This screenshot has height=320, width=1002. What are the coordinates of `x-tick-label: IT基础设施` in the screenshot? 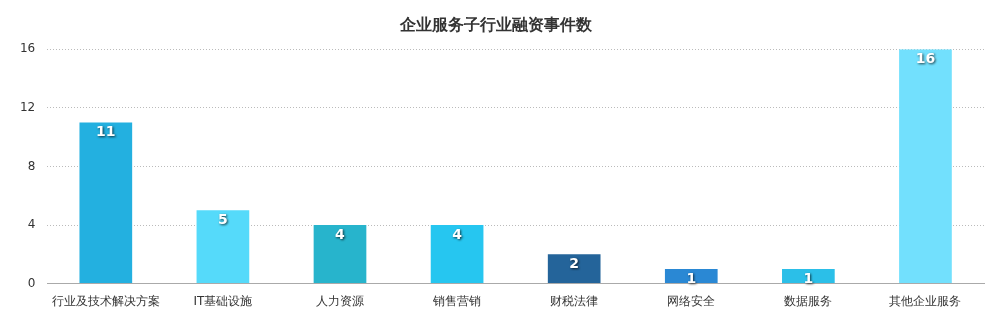 It's located at (223, 300).